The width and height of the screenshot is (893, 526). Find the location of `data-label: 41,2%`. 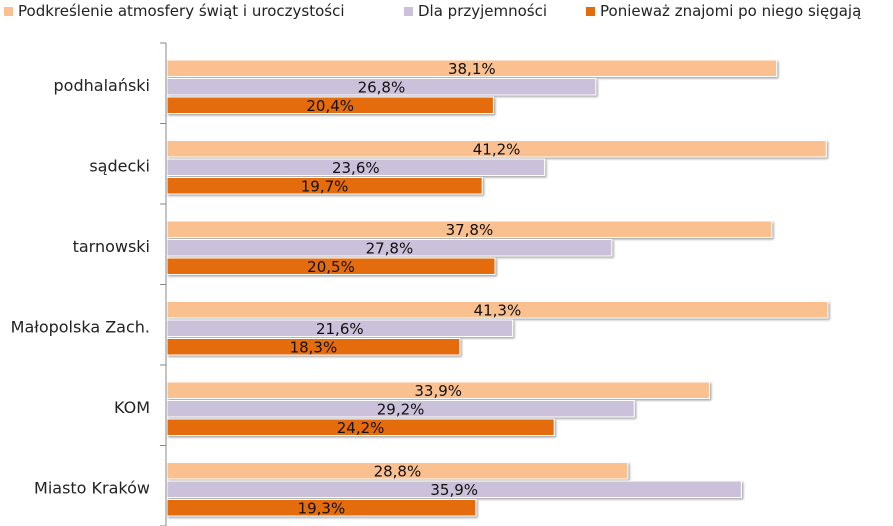

data-label: 41,2% is located at coordinates (497, 150).